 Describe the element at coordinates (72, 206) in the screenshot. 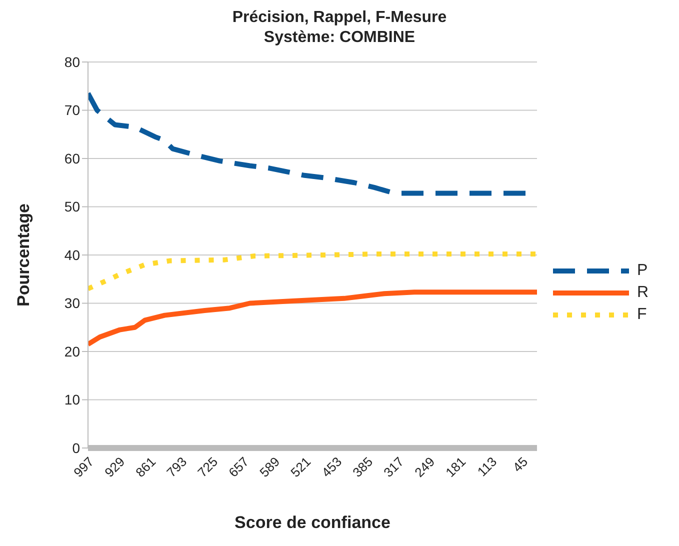

I see `y-tick-label: 50` at that location.